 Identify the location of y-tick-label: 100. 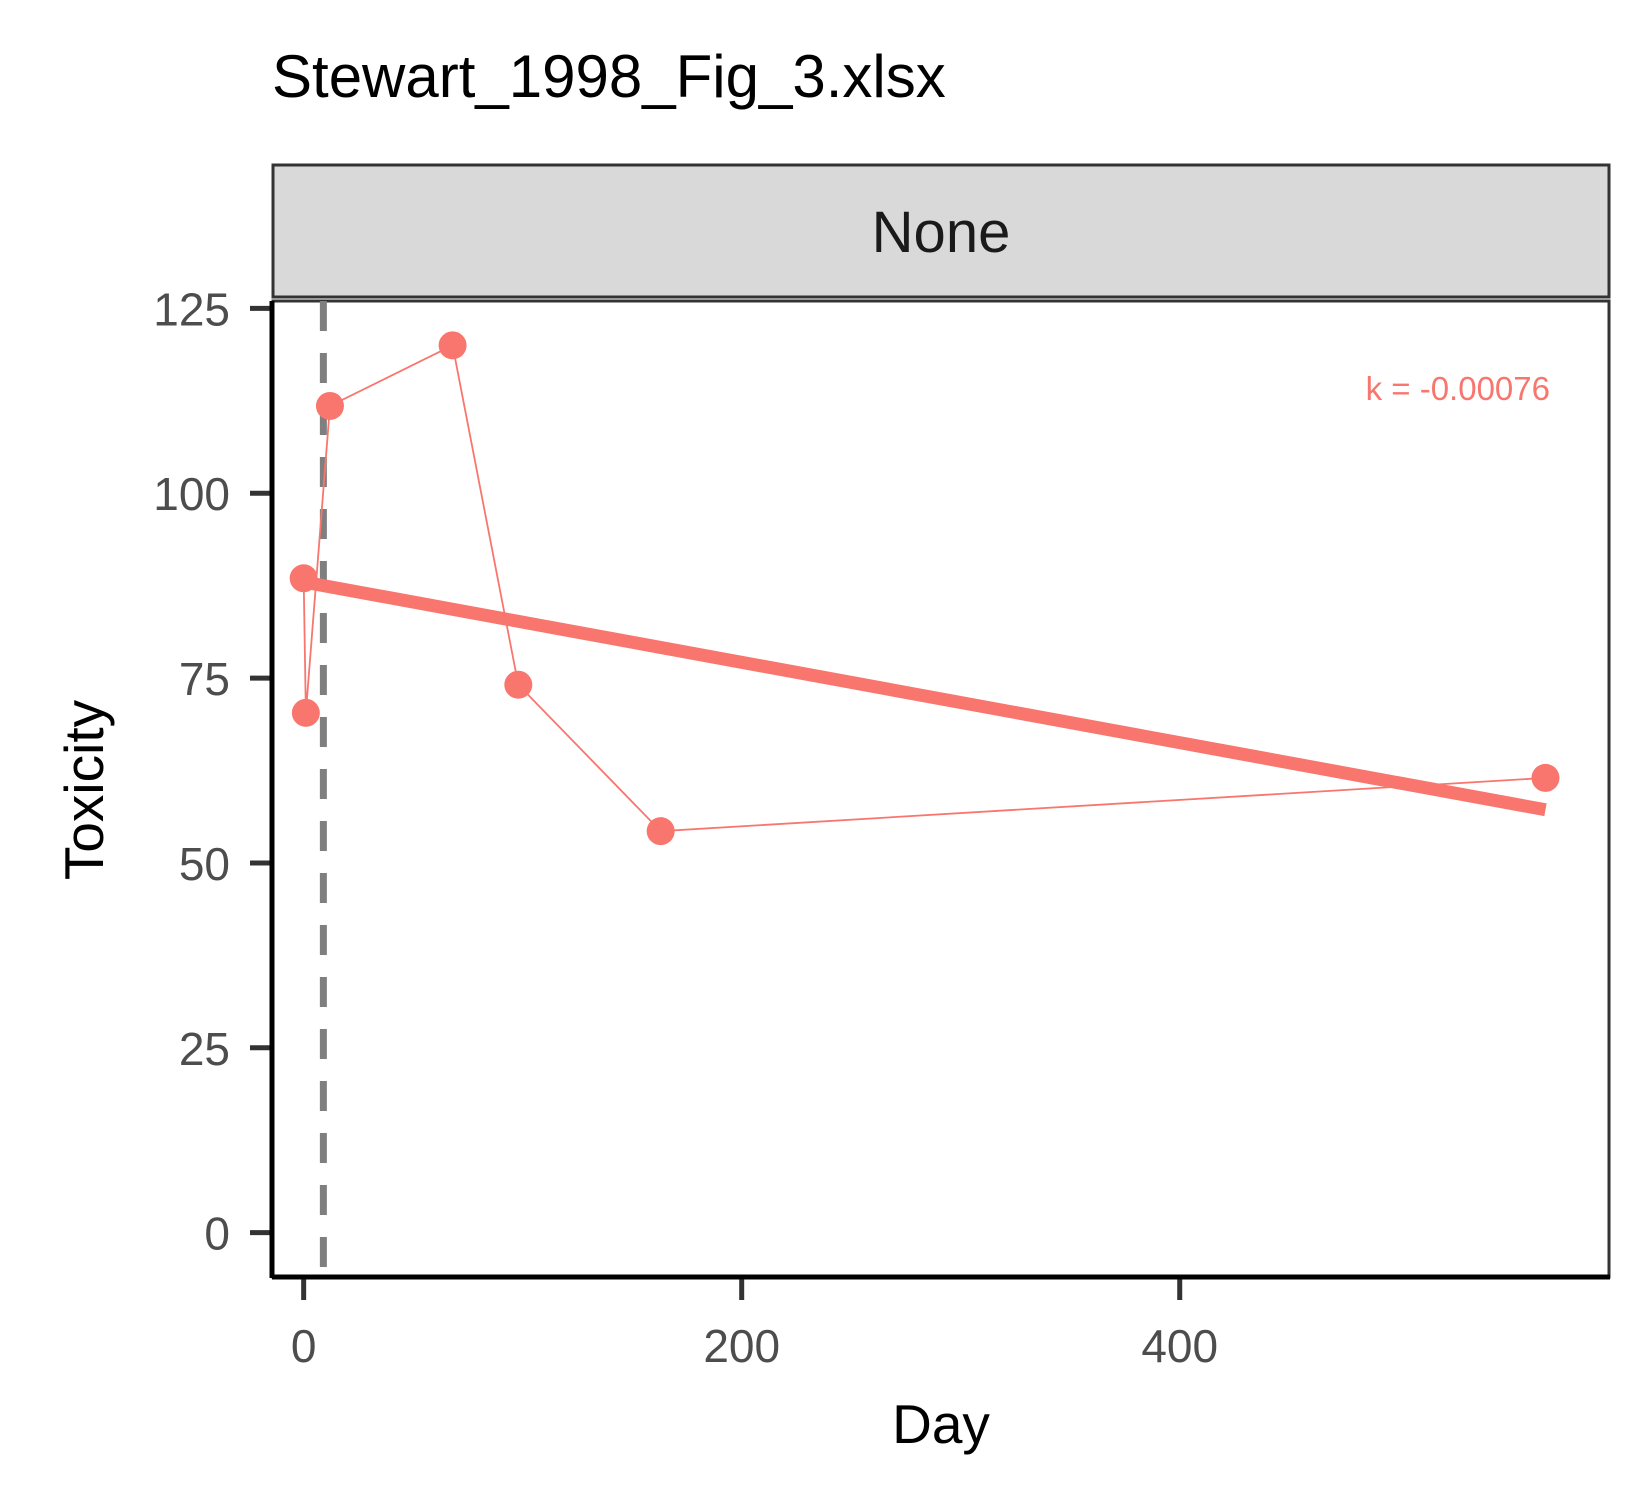
(191, 494).